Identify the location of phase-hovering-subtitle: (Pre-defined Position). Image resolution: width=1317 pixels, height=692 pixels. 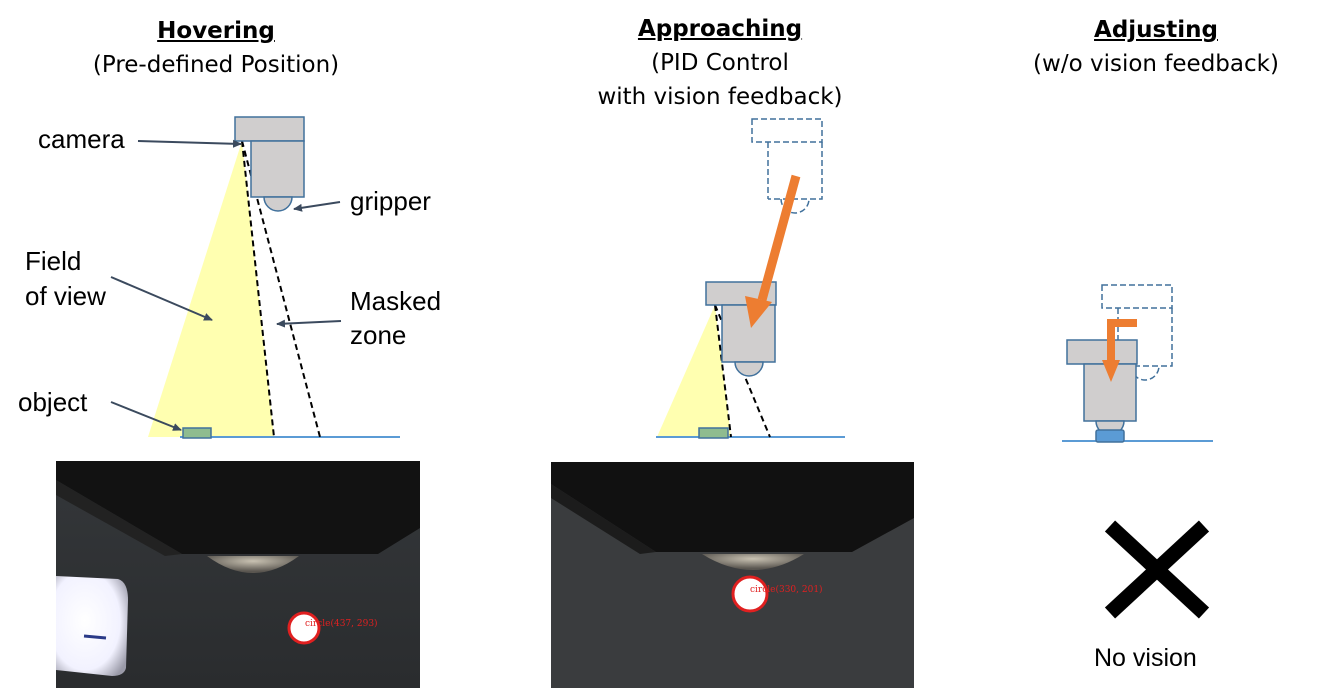
(216, 65).